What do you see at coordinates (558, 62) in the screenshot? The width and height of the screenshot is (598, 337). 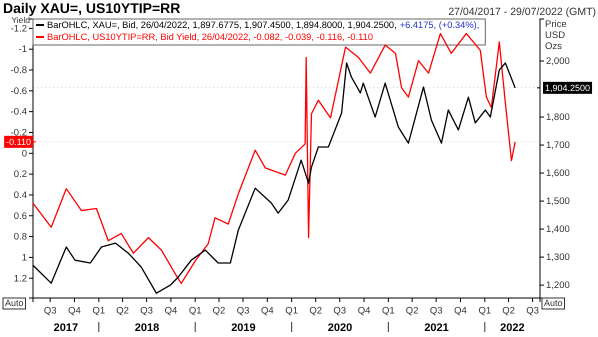 I see `y2-tick-label: 2,000` at bounding box center [558, 62].